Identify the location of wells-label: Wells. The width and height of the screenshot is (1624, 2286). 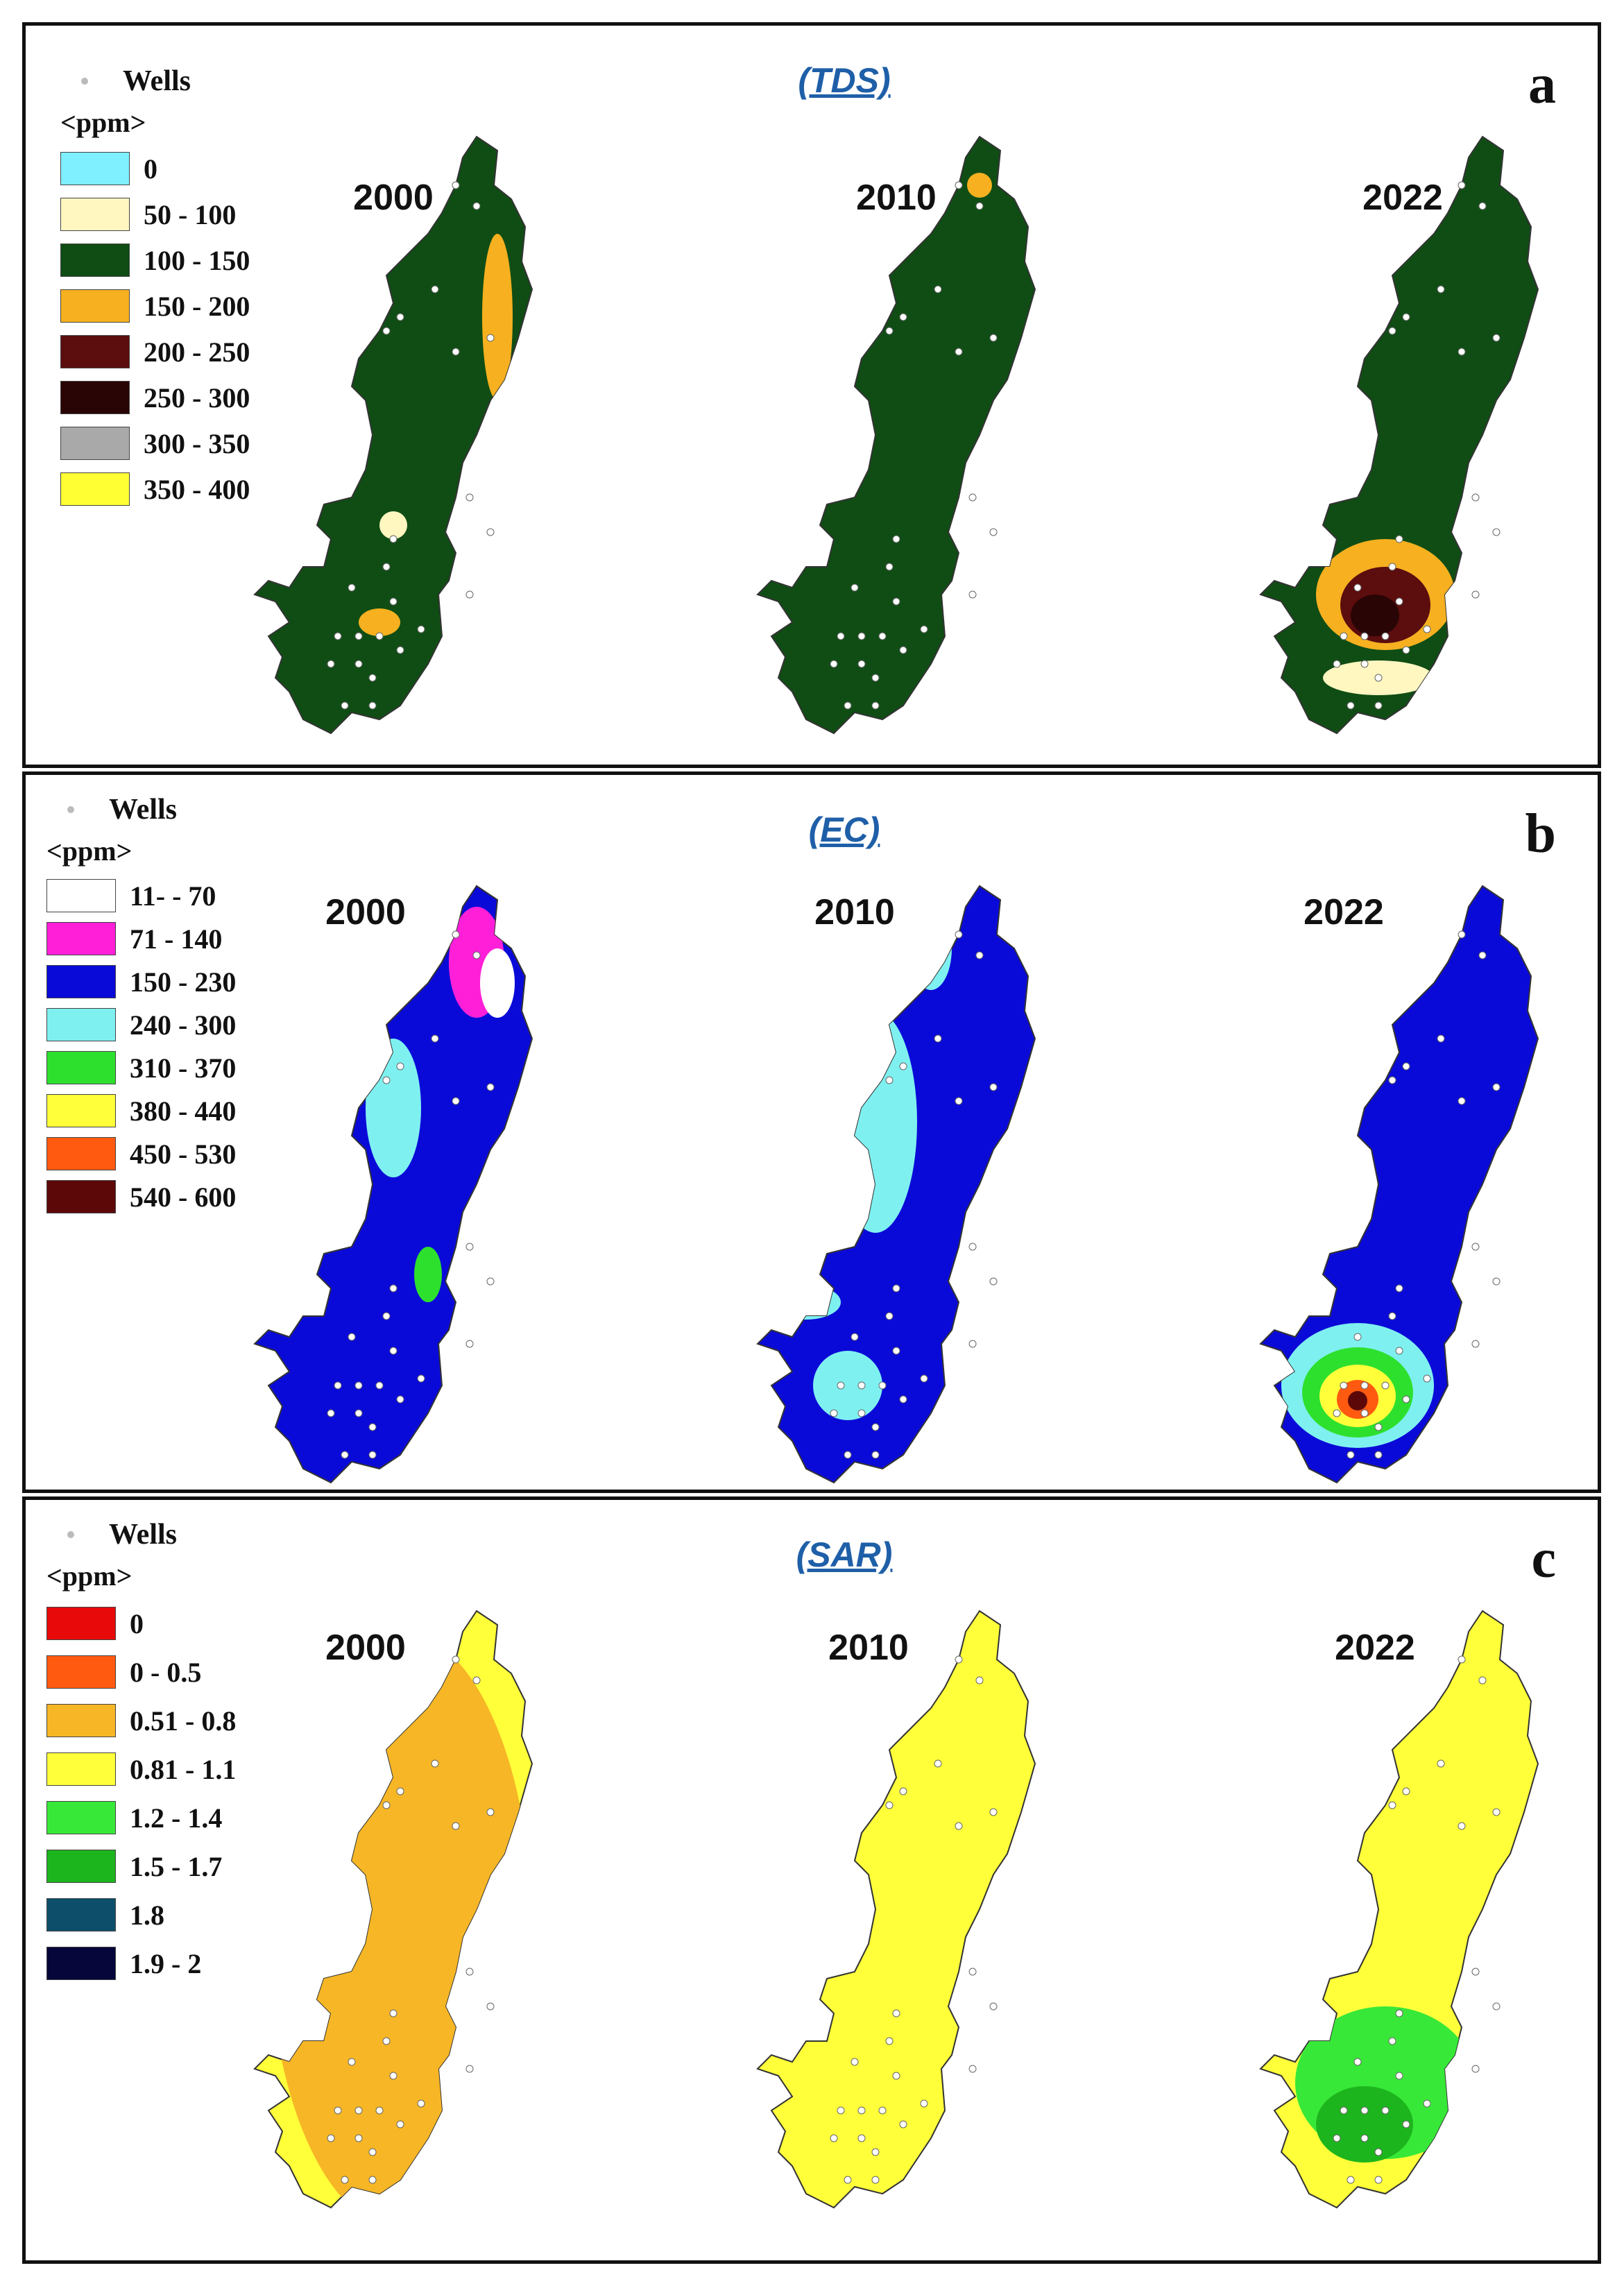
(143, 810).